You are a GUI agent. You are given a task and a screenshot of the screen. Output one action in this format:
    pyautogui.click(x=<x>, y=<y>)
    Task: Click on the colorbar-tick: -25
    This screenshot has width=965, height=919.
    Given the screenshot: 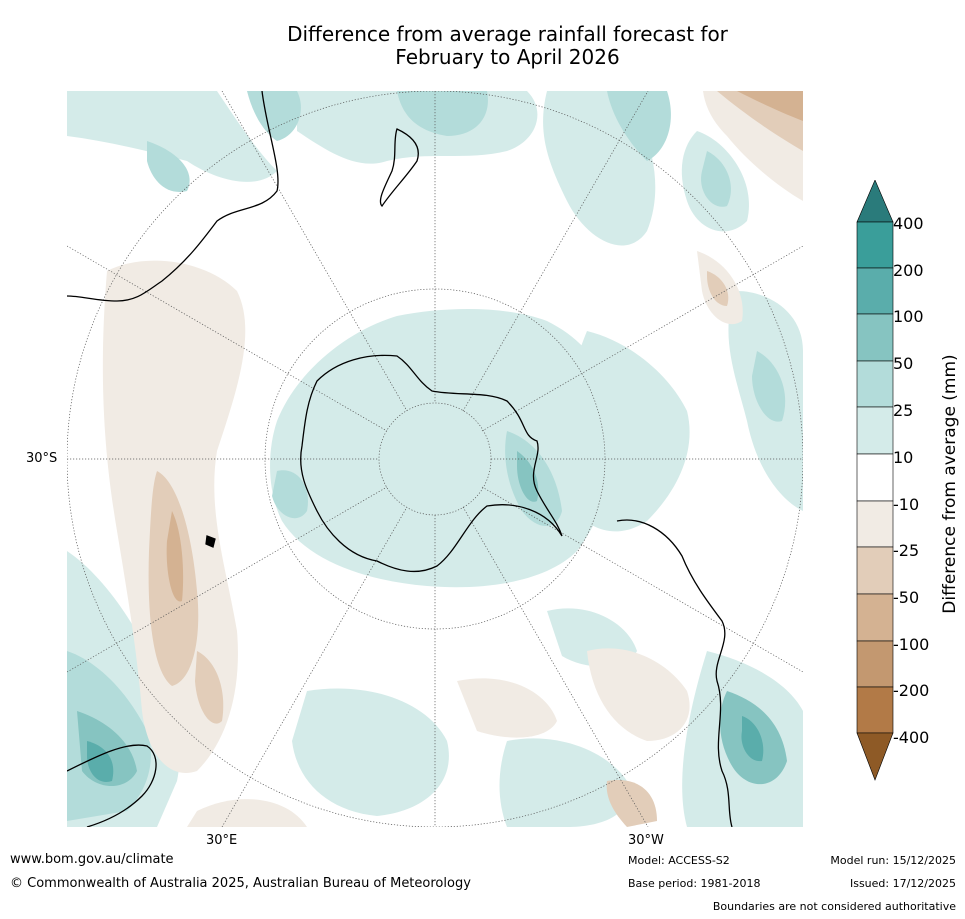 What is the action you would take?
    pyautogui.click(x=906, y=550)
    